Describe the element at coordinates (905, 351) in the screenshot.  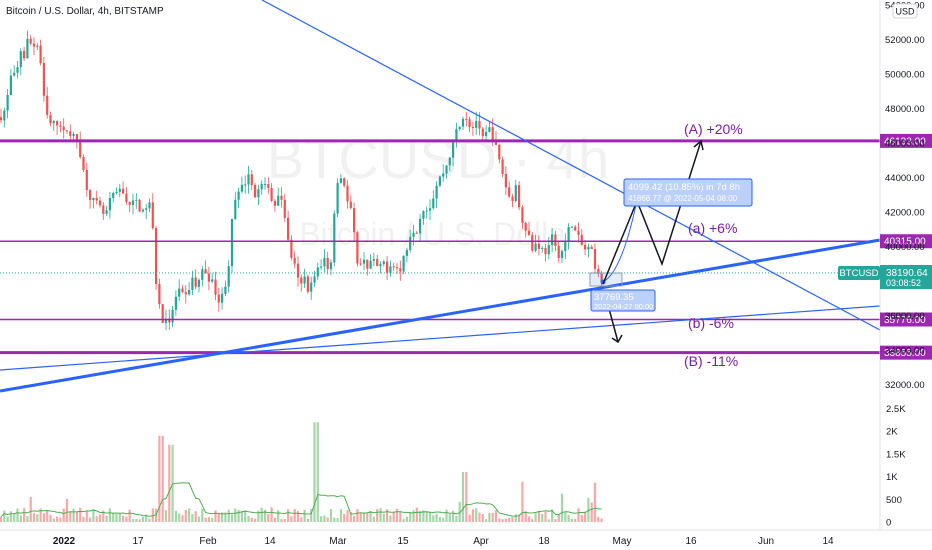
I see `price-tick-10: 34000.00` at that location.